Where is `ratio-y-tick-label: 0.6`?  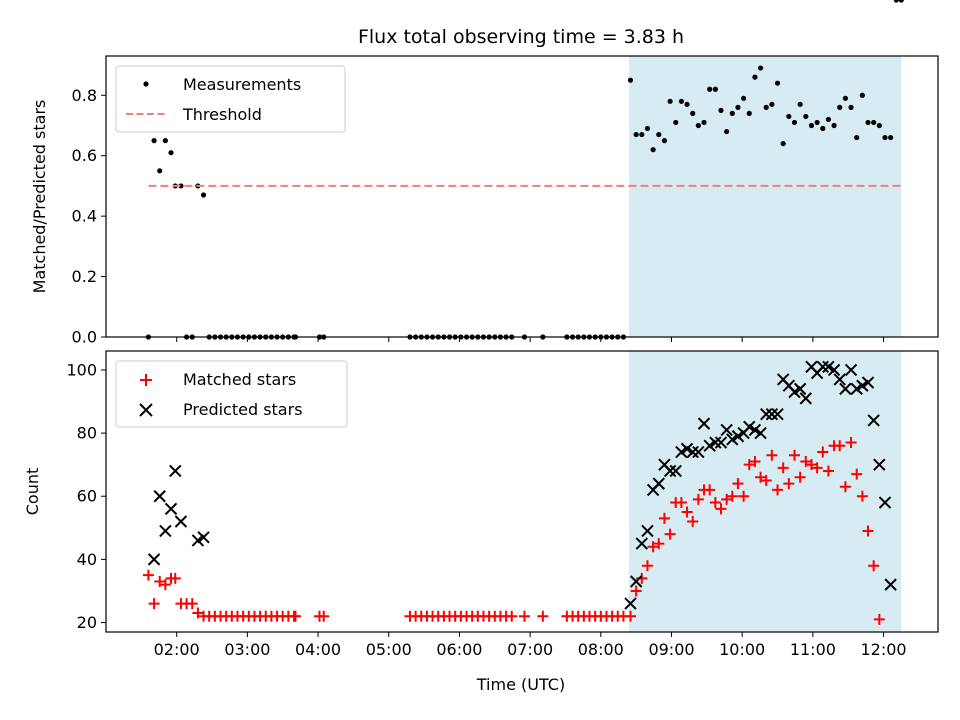 ratio-y-tick-label: 0.6 is located at coordinates (84, 155).